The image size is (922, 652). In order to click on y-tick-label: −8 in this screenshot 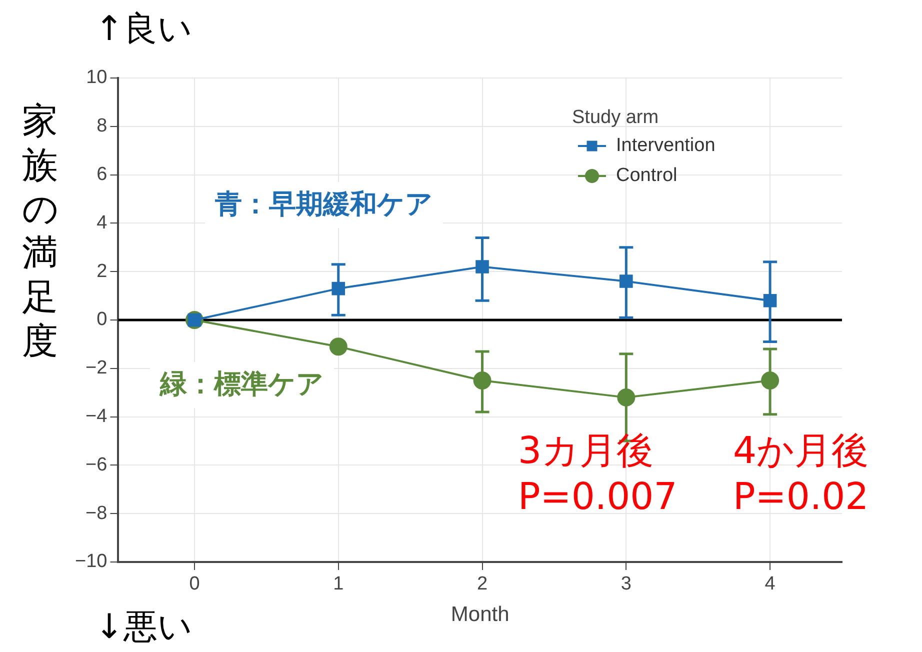, I will do `click(97, 513)`.